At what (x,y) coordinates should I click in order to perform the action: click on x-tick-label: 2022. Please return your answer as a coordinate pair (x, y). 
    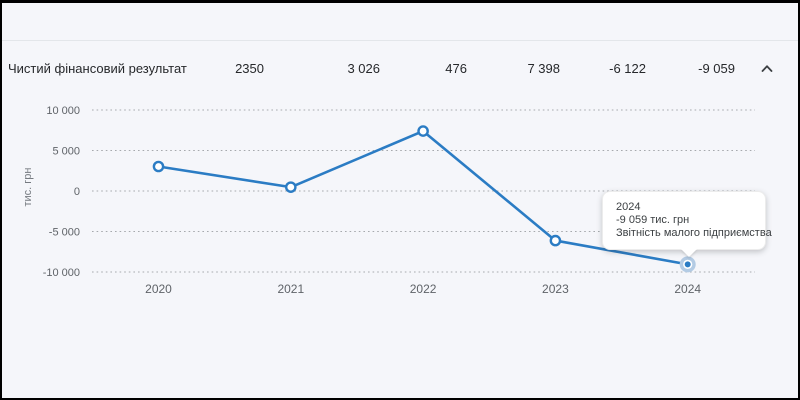
    Looking at the image, I should click on (423, 289).